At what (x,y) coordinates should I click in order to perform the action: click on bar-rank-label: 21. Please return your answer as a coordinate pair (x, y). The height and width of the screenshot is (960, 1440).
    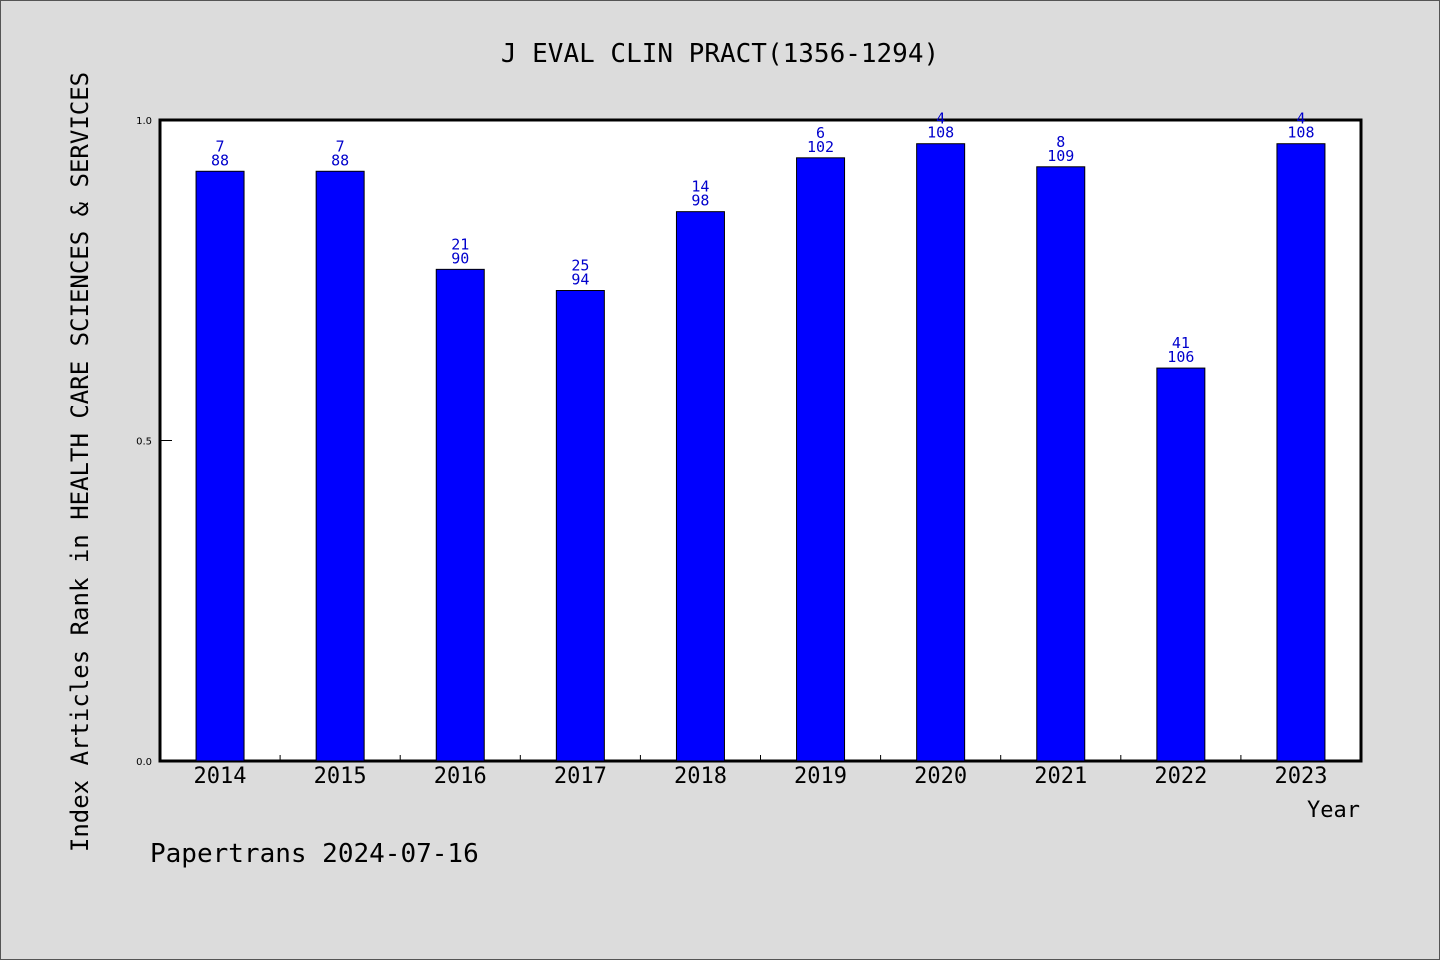
    Looking at the image, I should click on (460, 244).